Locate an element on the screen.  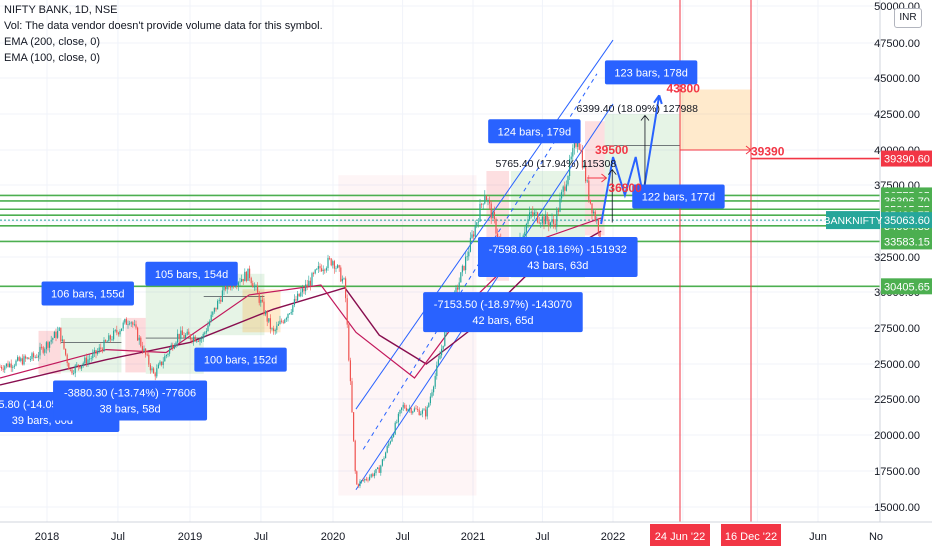
measure-label-text: 124 bars, 179d is located at coordinates (534, 132).